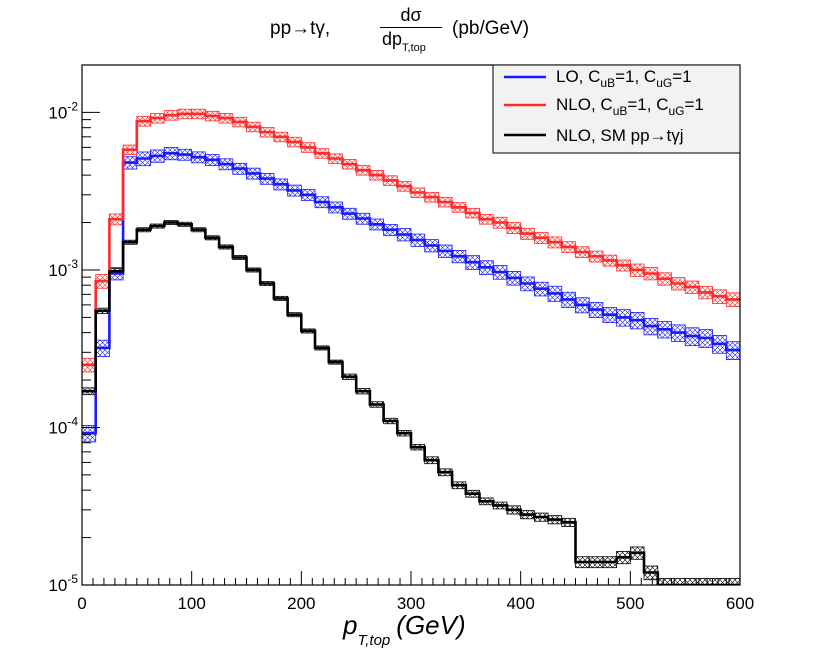 This screenshot has width=822, height=651. Describe the element at coordinates (430, 625) in the screenshot. I see `x-axis-label-unit: (GeV)` at that location.